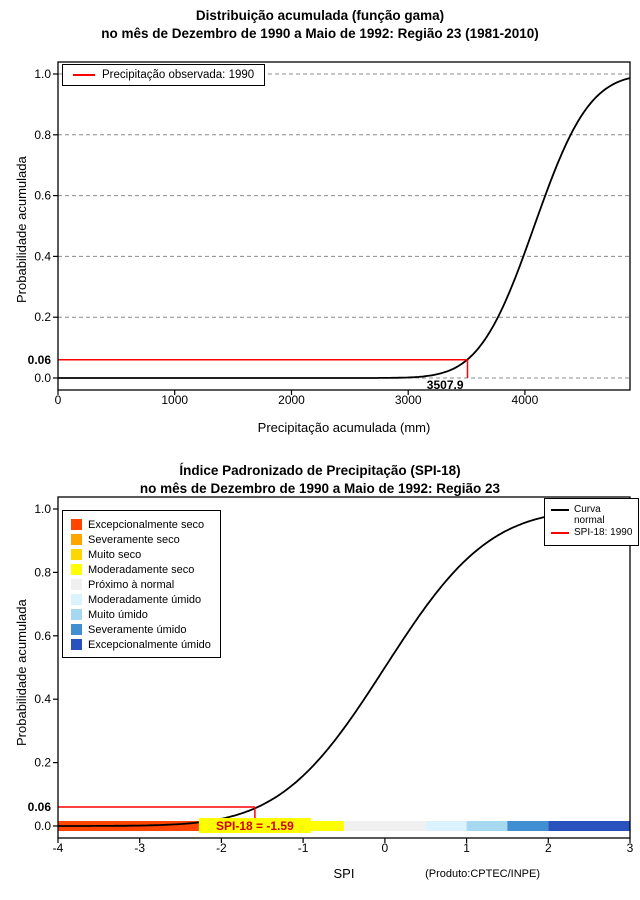 This screenshot has width=640, height=900. Describe the element at coordinates (221, 848) in the screenshot. I see `x-tick-label: -2` at that location.